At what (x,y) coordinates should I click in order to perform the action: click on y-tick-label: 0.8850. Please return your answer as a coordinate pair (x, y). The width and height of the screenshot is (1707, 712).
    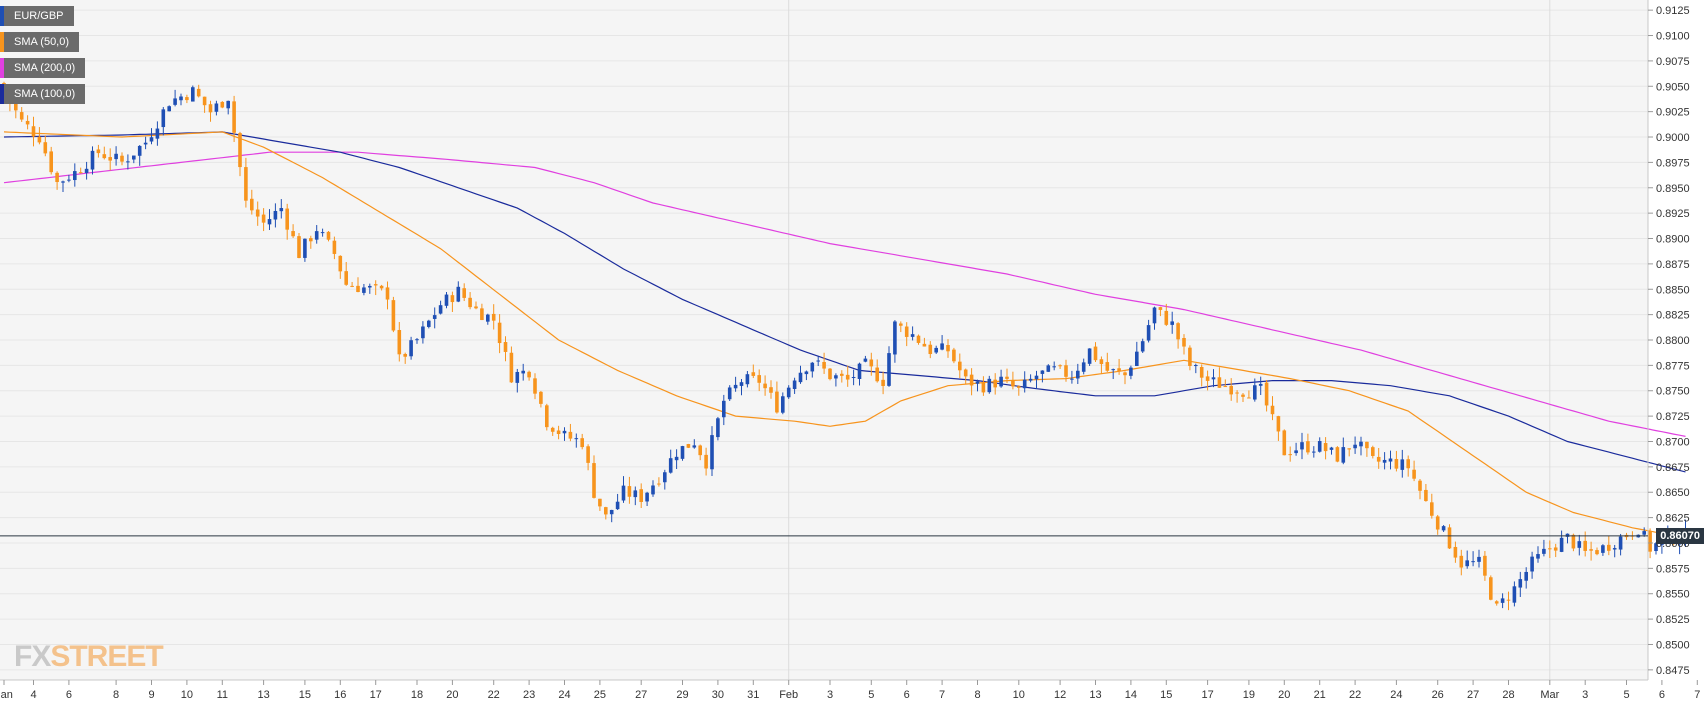
    Looking at the image, I should click on (1673, 290).